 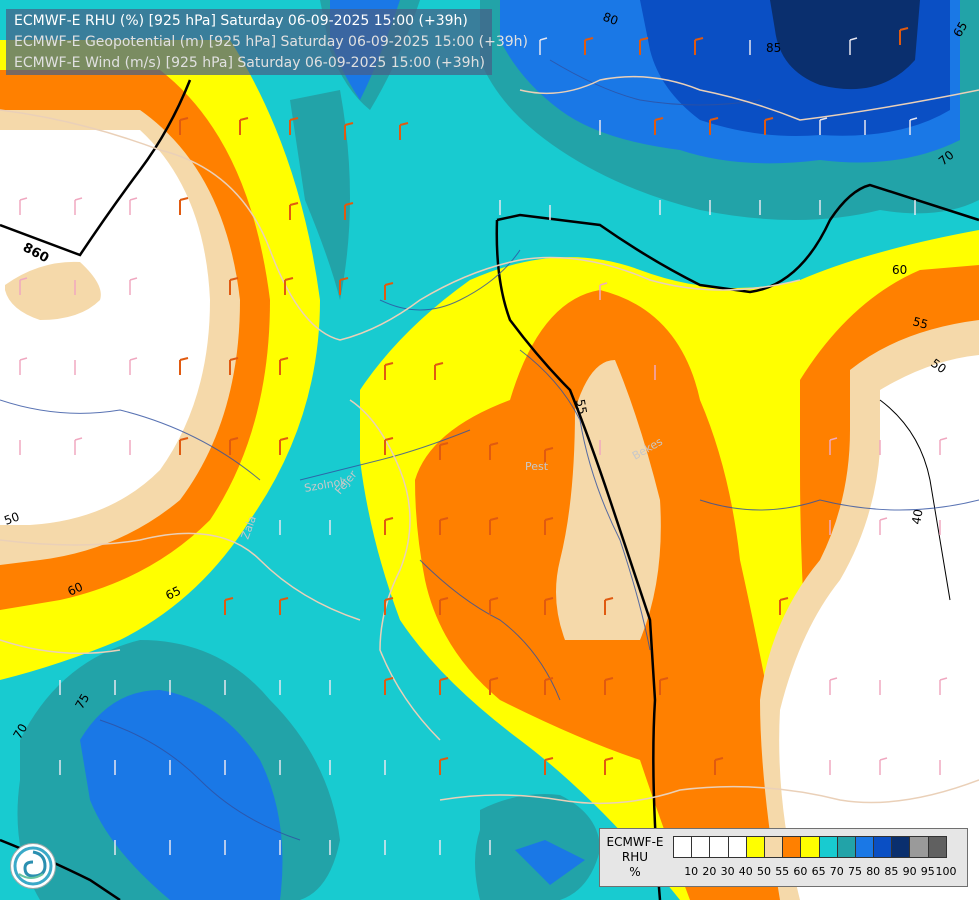 What do you see at coordinates (920, 322) in the screenshot?
I see `rhu-label-55-e: 55` at bounding box center [920, 322].